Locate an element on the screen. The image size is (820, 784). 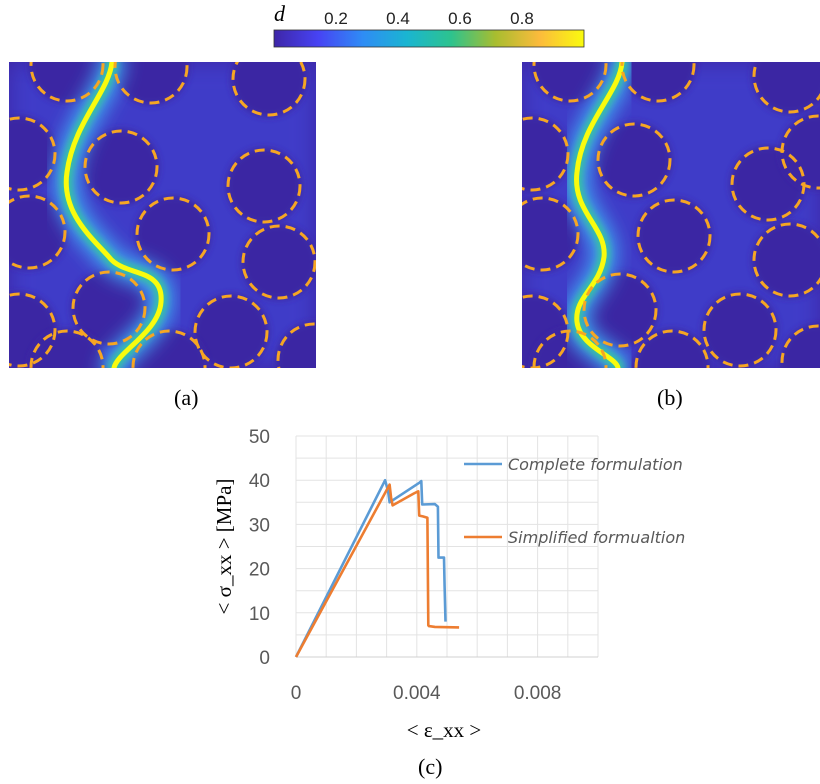
crack-core is located at coordinates (113, 215).